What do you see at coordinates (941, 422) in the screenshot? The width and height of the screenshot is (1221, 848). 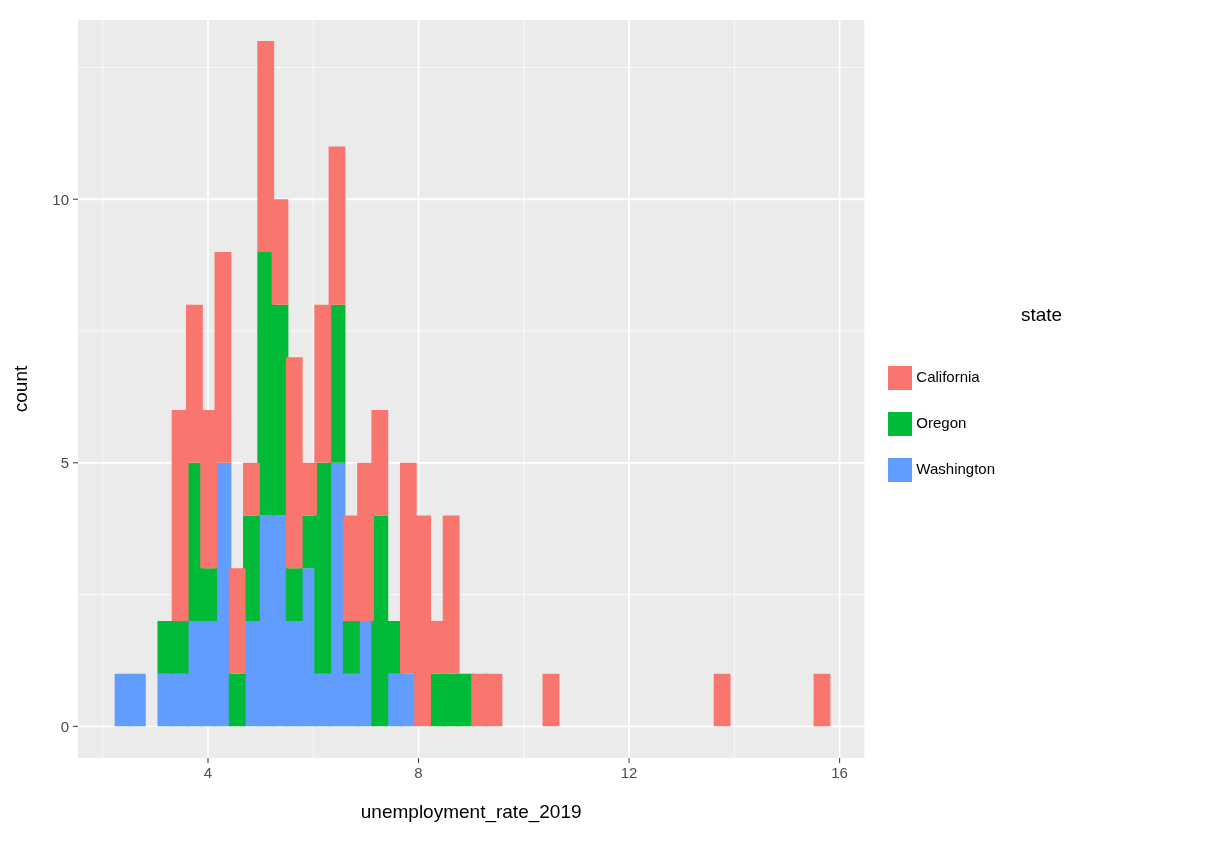 I see `legend-label: Oregon` at bounding box center [941, 422].